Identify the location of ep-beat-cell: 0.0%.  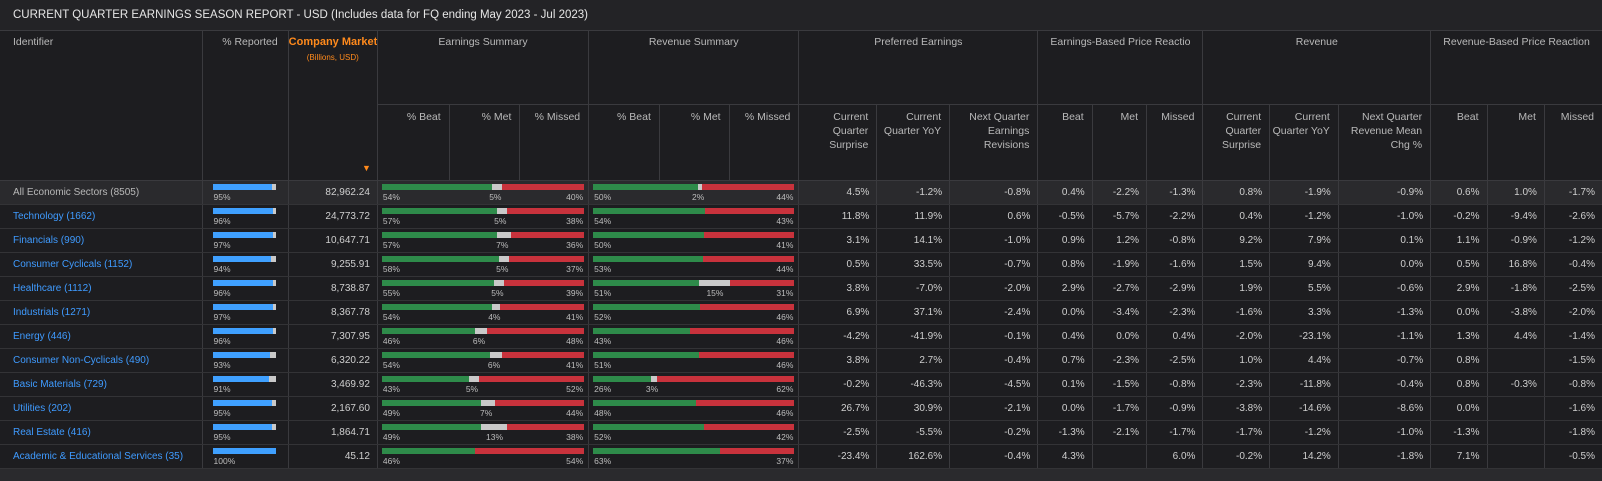
(1065, 312).